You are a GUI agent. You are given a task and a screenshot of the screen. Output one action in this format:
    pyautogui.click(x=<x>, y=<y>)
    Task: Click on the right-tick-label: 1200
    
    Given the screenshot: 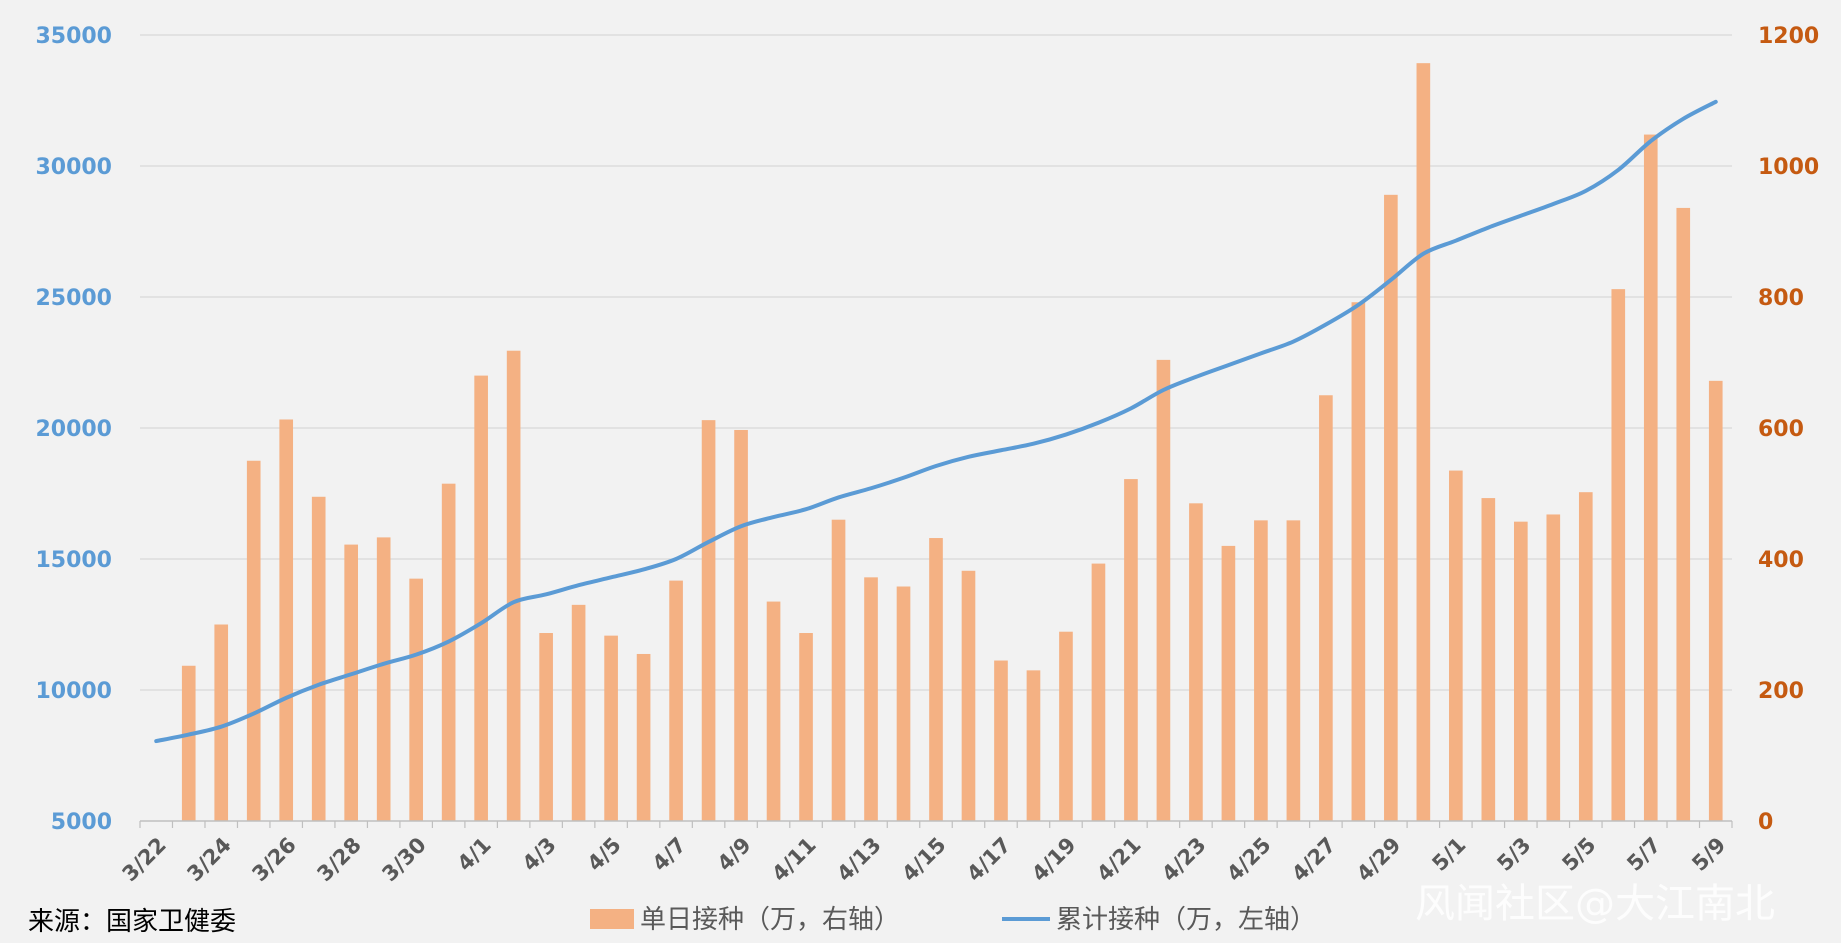 What is the action you would take?
    pyautogui.click(x=1788, y=36)
    